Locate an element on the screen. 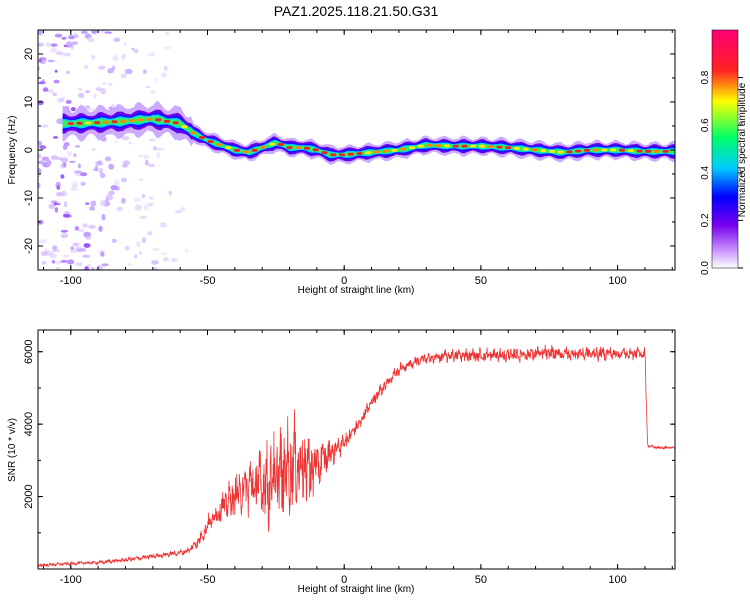 Image resolution: width=750 pixels, height=600 pixels. chart-title: PAZ1.2025.118.21.50.G31 is located at coordinates (356, 11).